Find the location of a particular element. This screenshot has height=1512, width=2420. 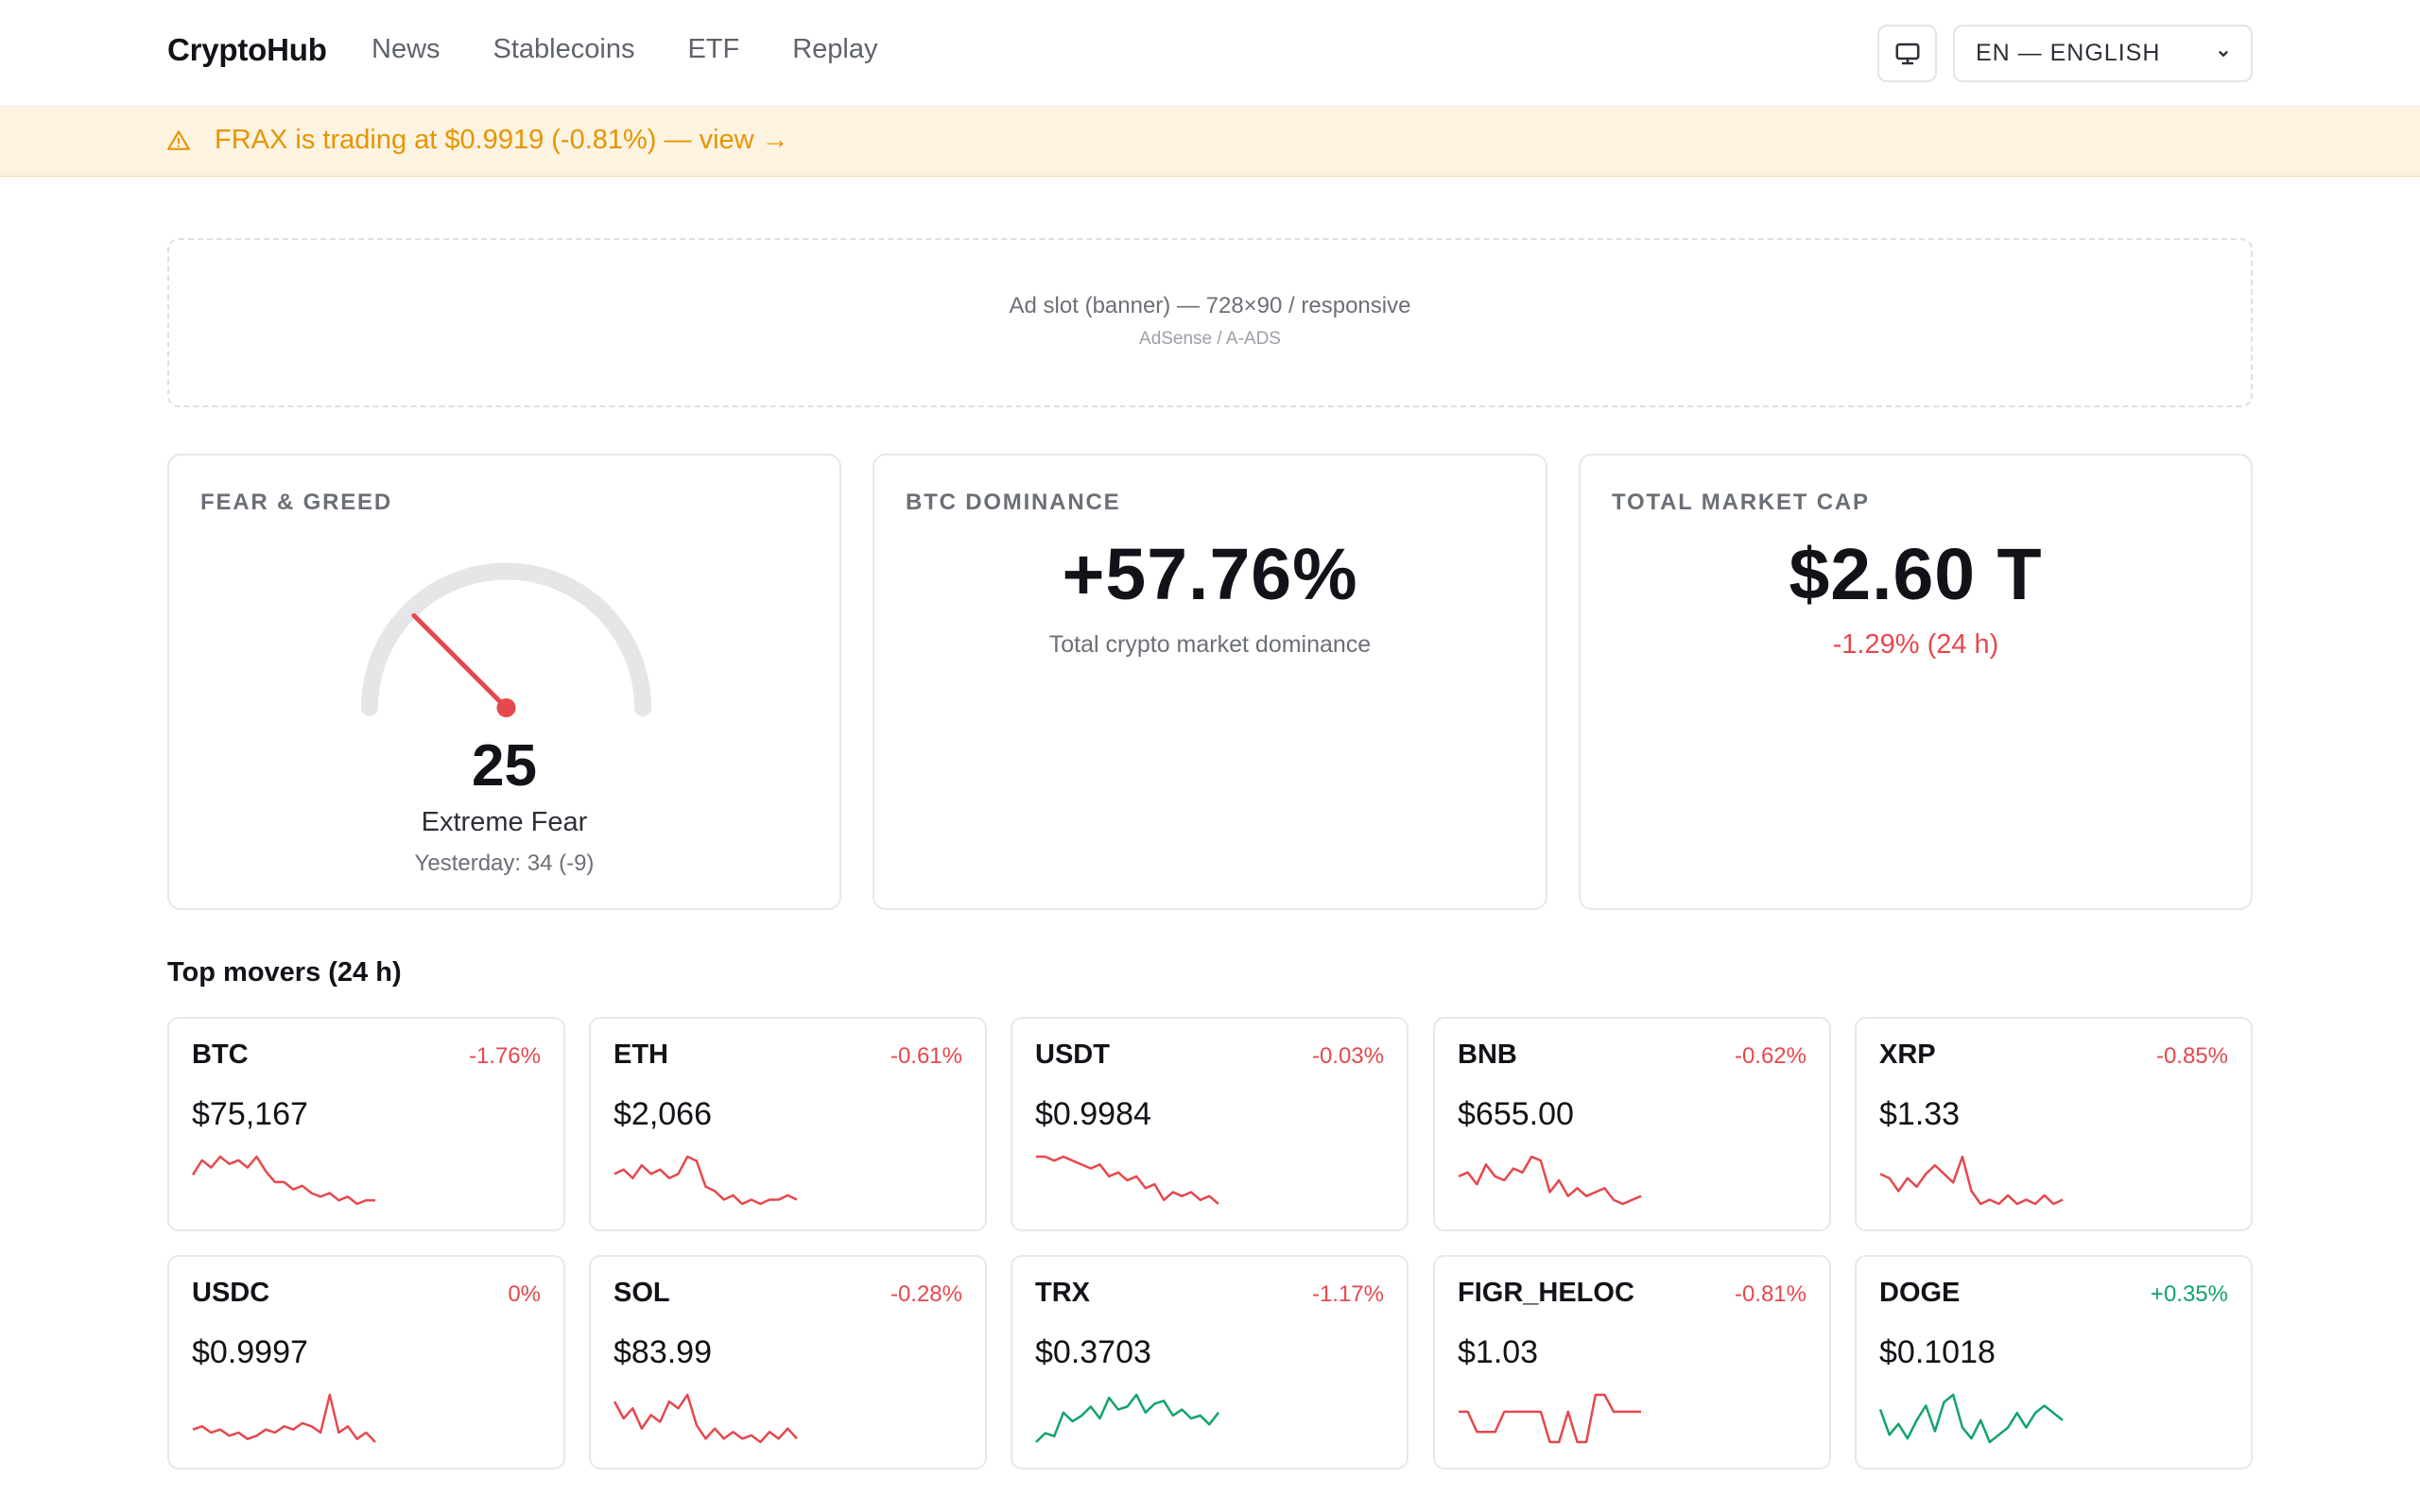

mover-symbol: BTC is located at coordinates (220, 1055).